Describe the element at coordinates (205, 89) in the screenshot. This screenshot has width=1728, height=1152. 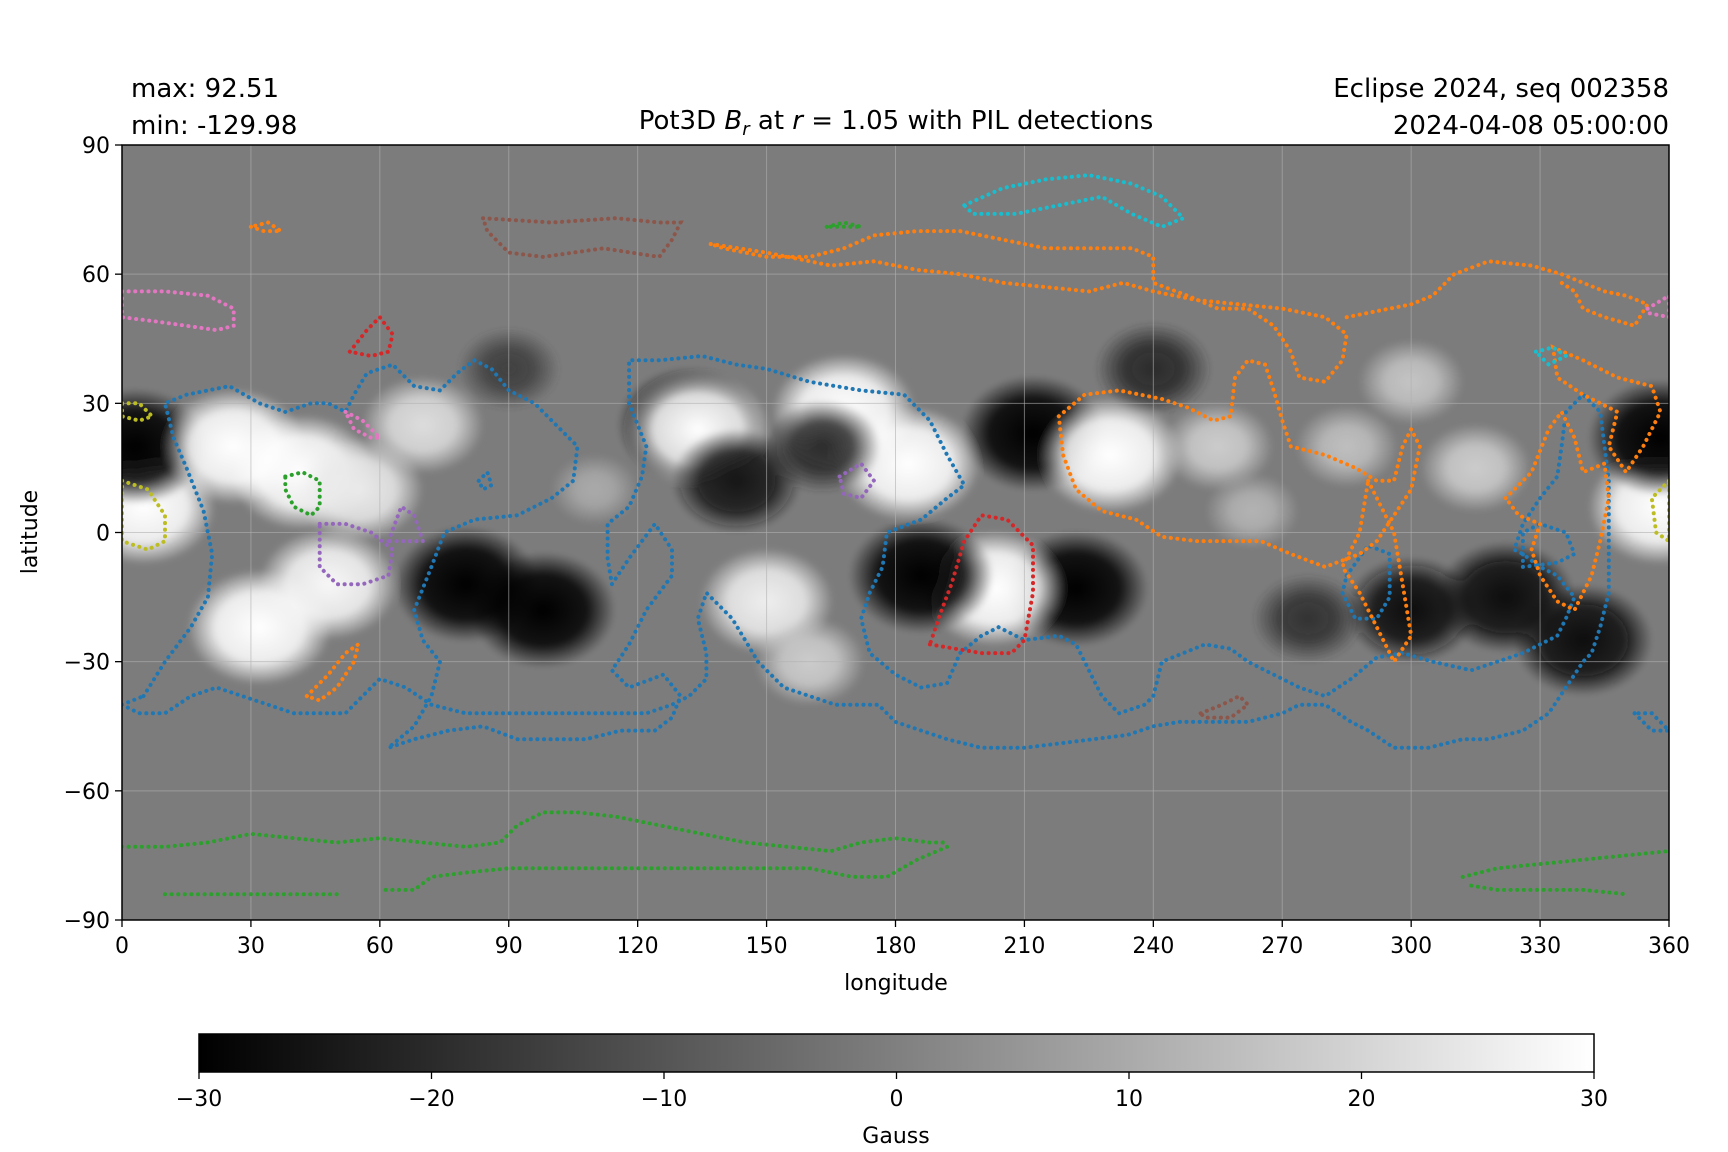
I see `max-label: max: 92.51` at that location.